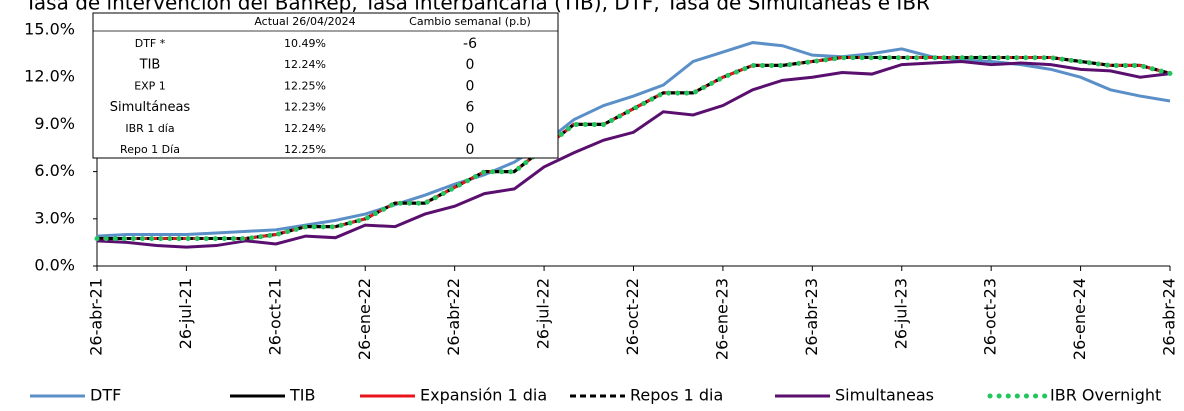  What do you see at coordinates (150, 149) in the screenshot?
I see `table-cell: Repo 1 Día` at bounding box center [150, 149].